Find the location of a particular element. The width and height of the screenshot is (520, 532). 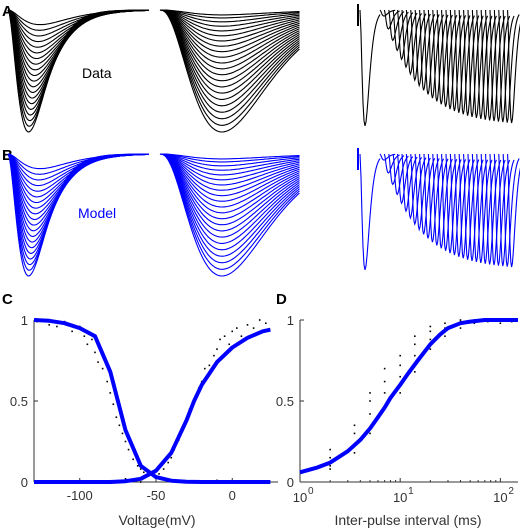

panel-c-x-tick-label: -100 is located at coordinates (80, 495).